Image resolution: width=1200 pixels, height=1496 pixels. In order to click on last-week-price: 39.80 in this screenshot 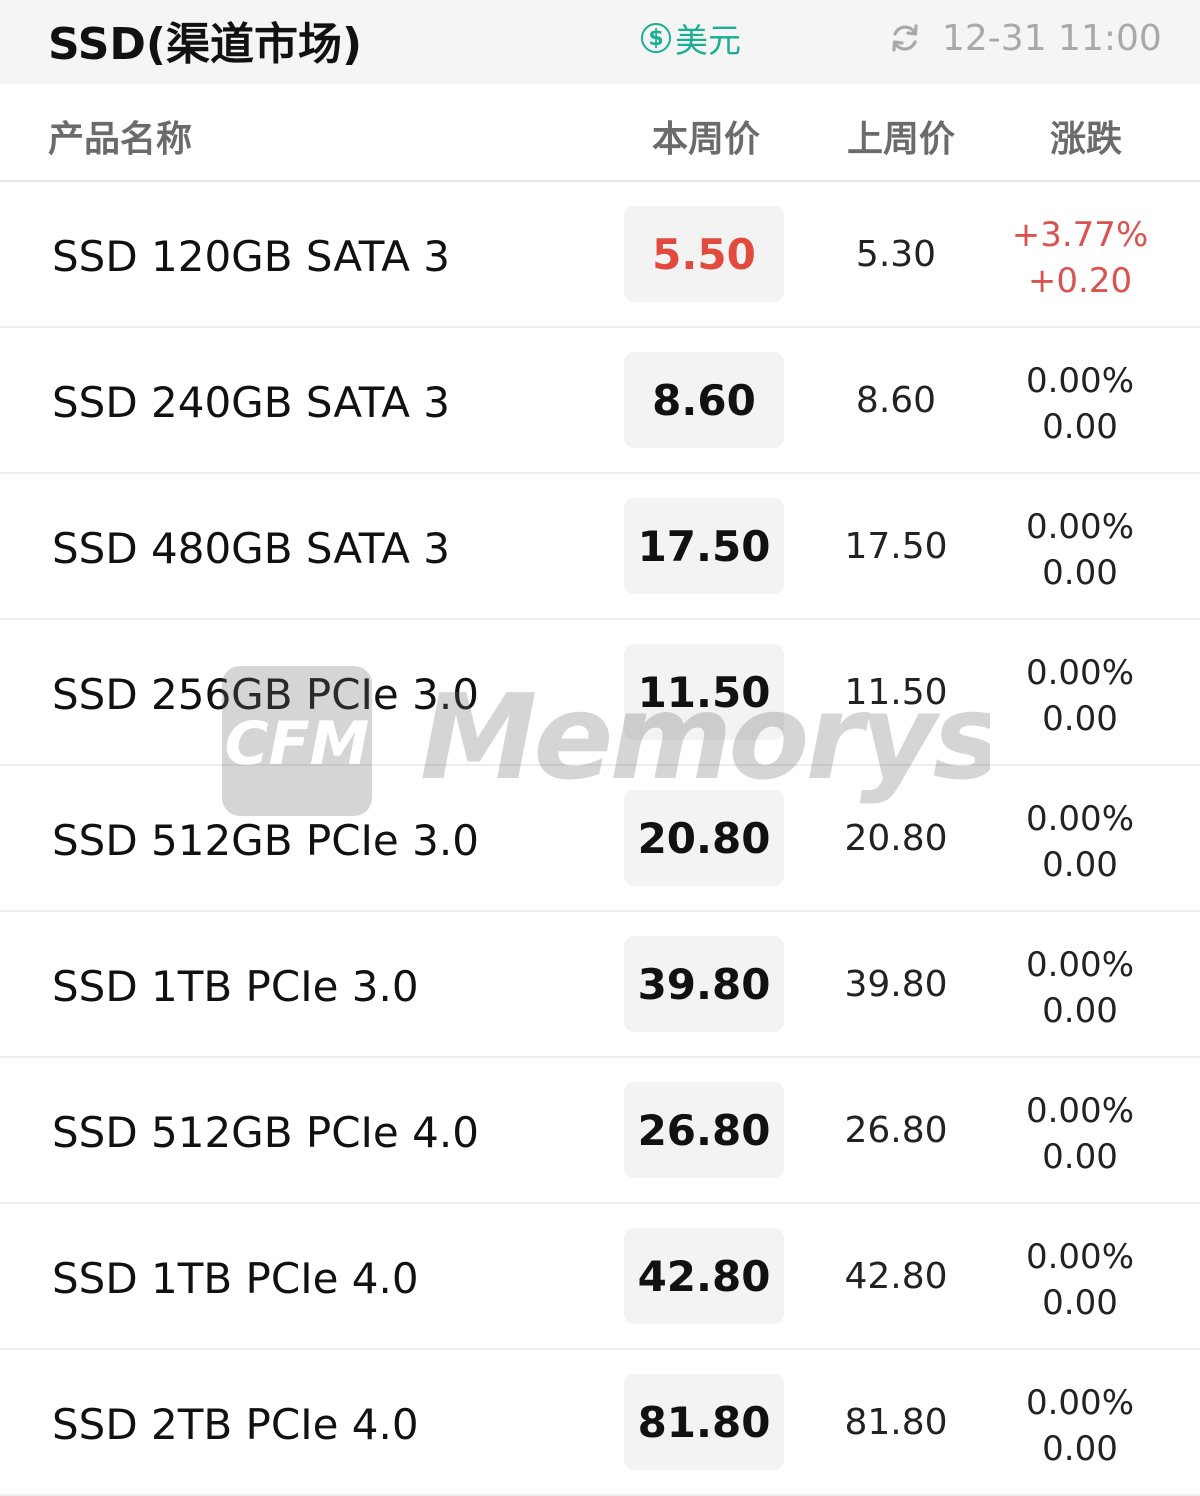, I will do `click(896, 984)`.